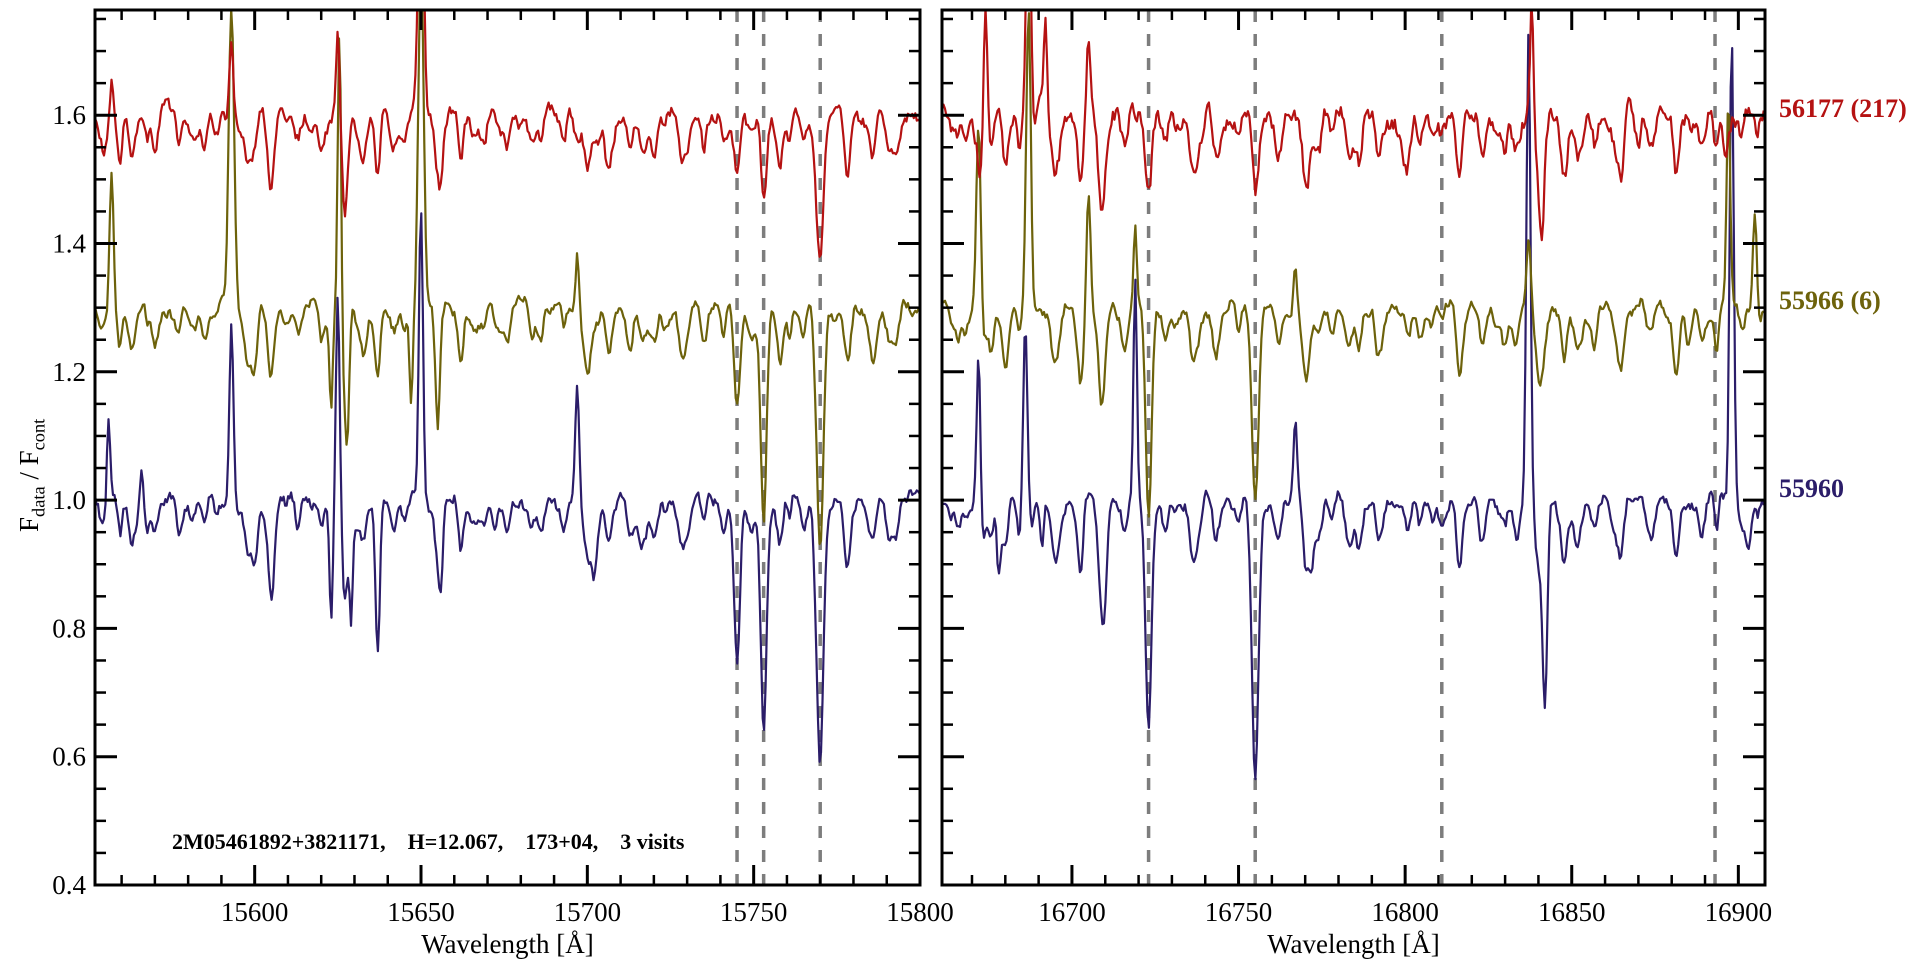 The image size is (1920, 960). I want to click on x-axis-title-right-panel: Wavelength [Å], so click(1353, 944).